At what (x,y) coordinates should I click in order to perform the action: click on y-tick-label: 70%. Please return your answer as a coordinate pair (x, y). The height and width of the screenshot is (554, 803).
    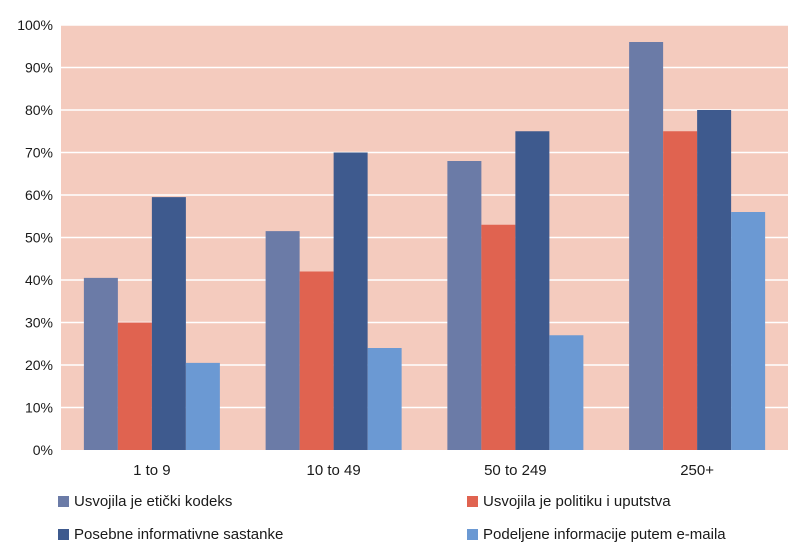
    Looking at the image, I should click on (39, 153).